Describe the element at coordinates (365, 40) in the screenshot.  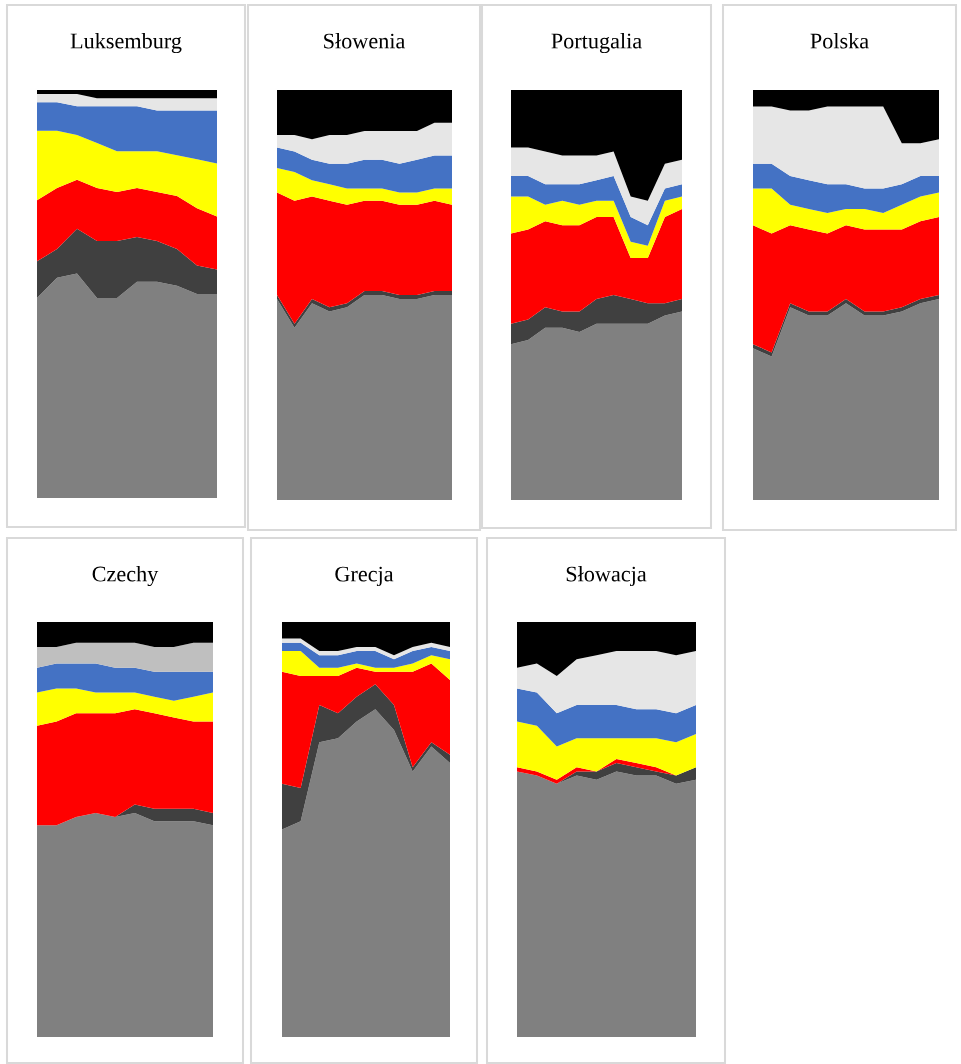
I see `chart-title: Słowenia` at that location.